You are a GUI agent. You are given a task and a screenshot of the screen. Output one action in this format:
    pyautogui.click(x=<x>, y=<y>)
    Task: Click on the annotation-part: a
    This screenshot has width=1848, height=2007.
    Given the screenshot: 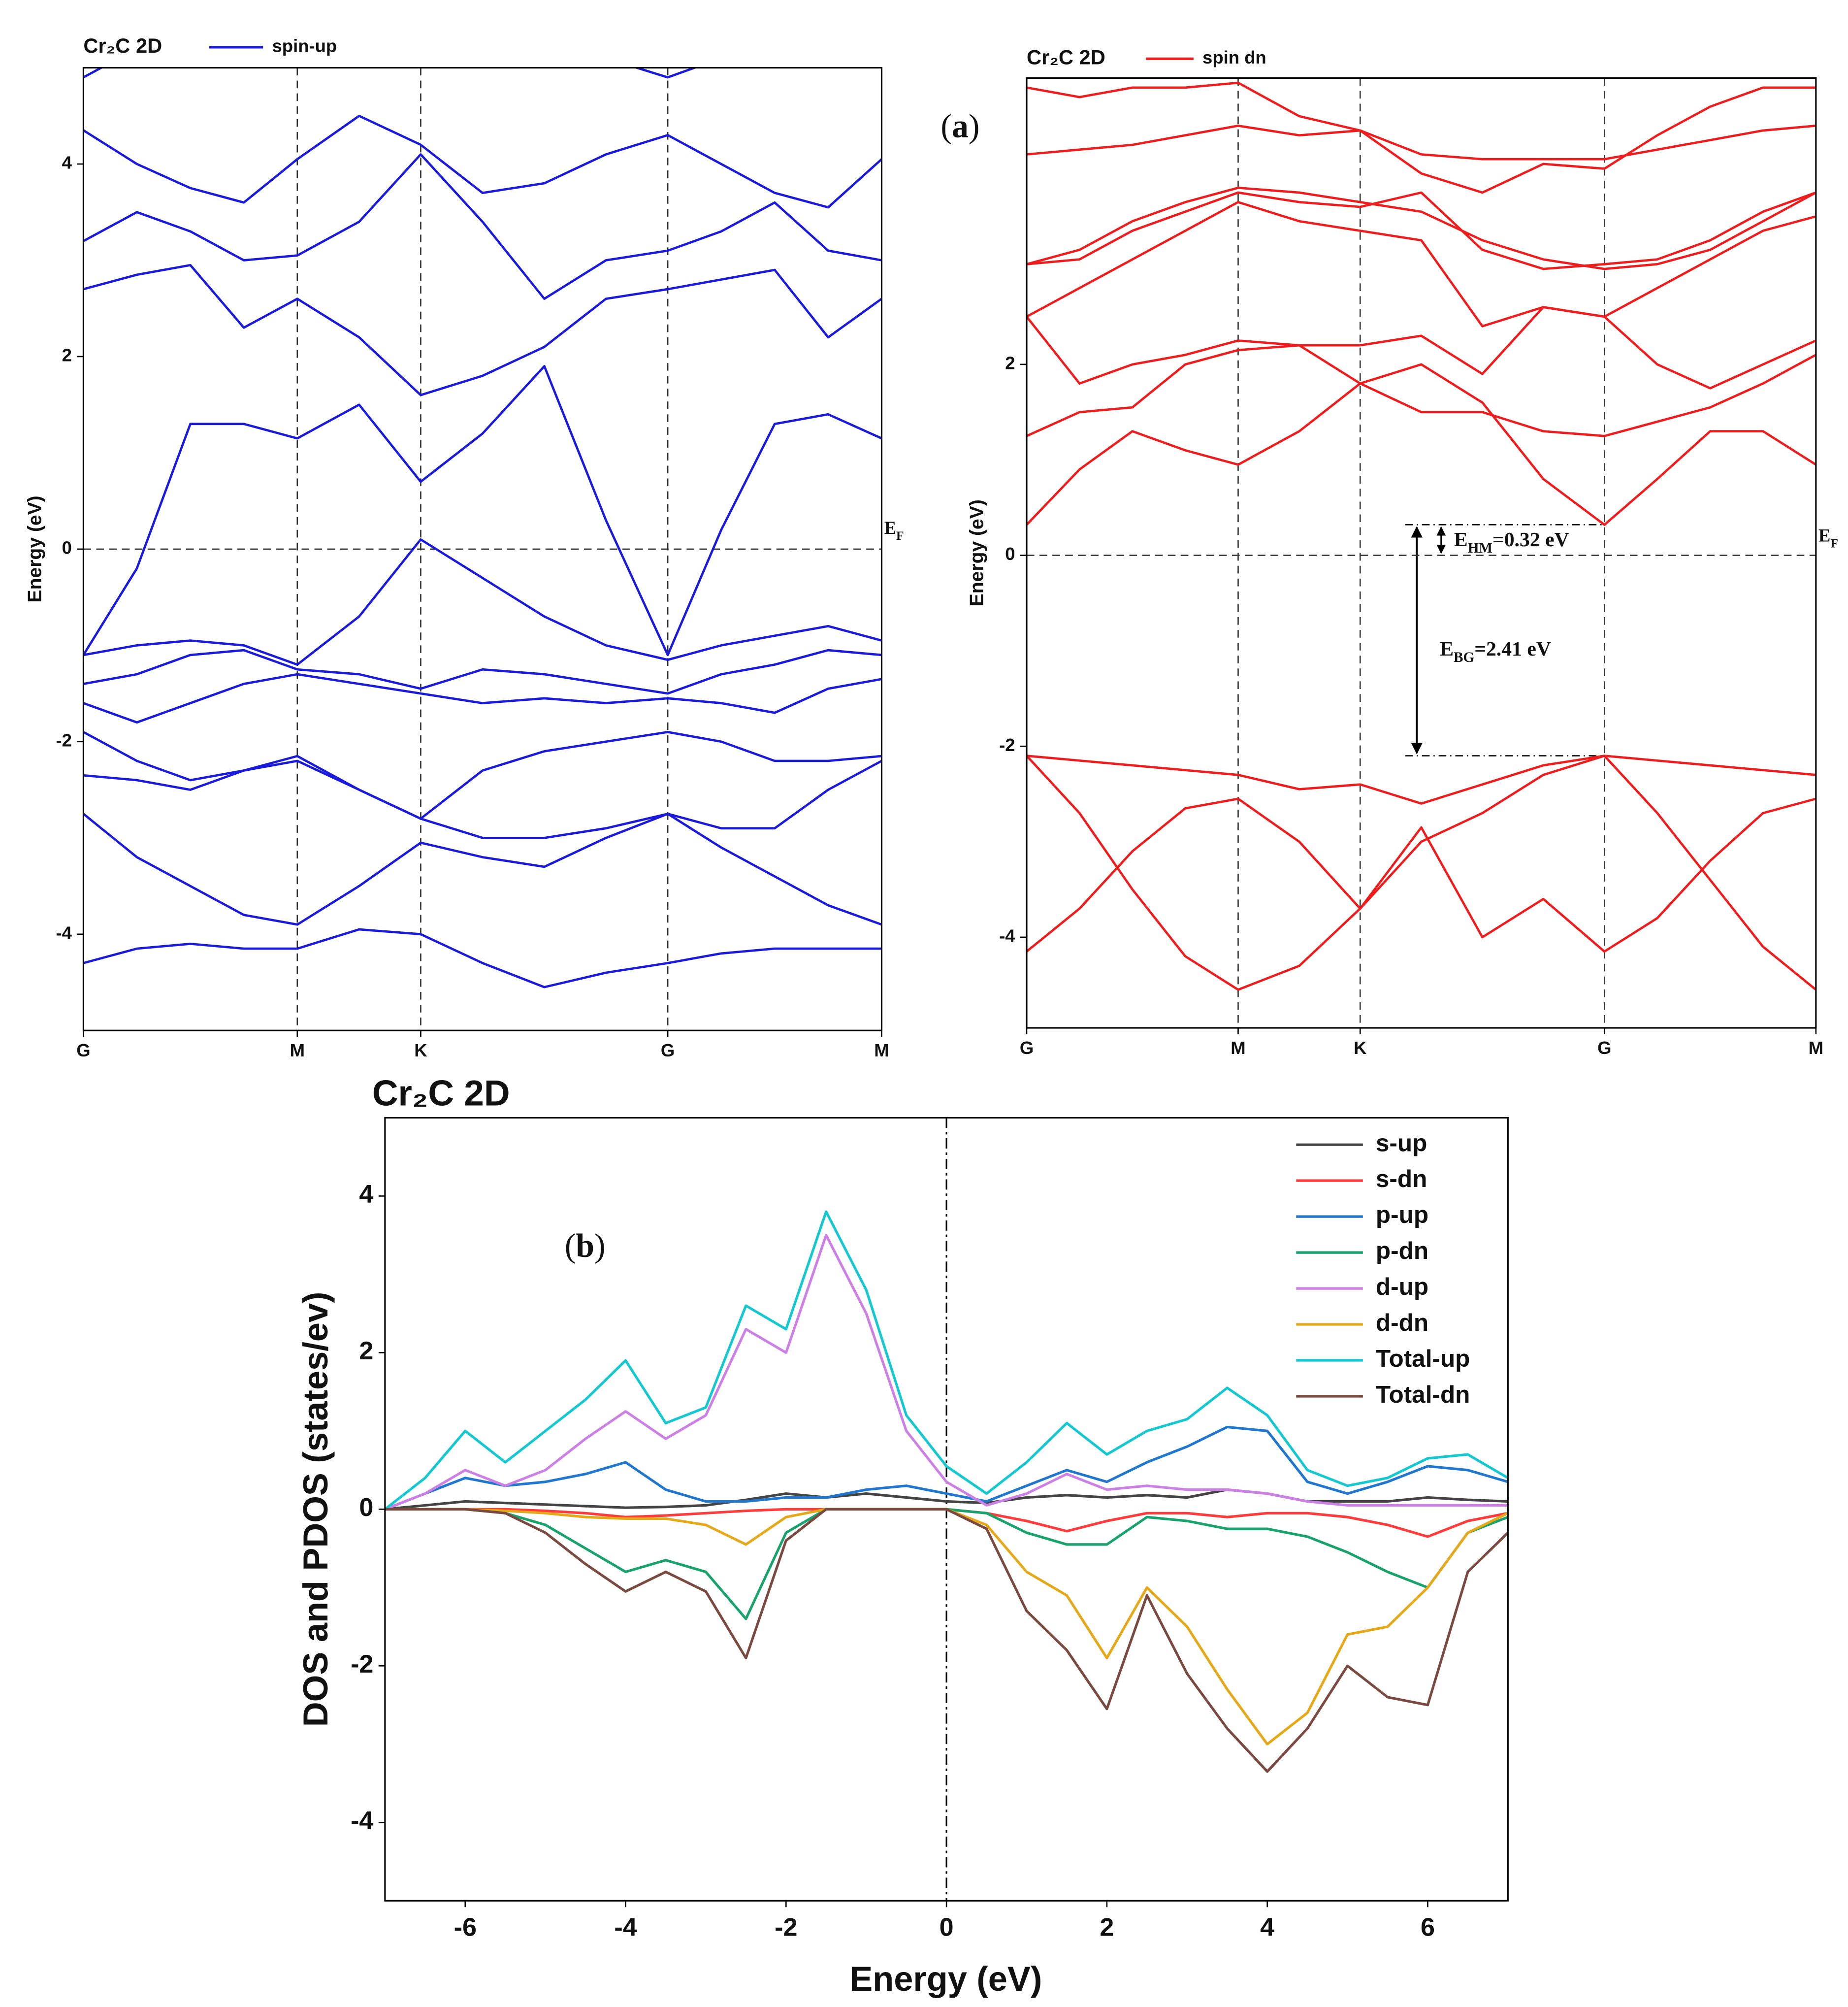 What is the action you would take?
    pyautogui.click(x=961, y=125)
    